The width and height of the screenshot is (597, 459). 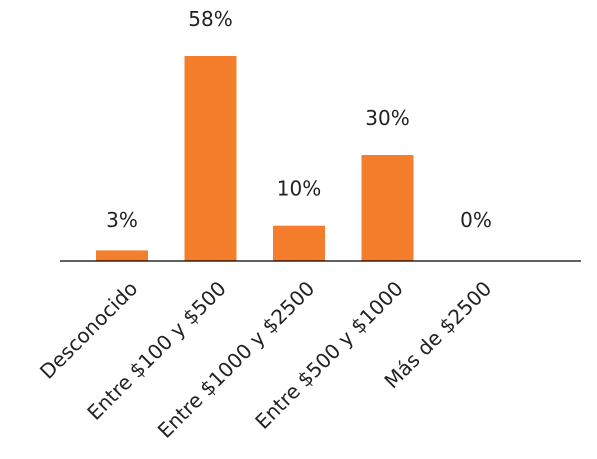 I want to click on x-tick-label-3: Entre $500 y $1000, so click(x=328, y=354).